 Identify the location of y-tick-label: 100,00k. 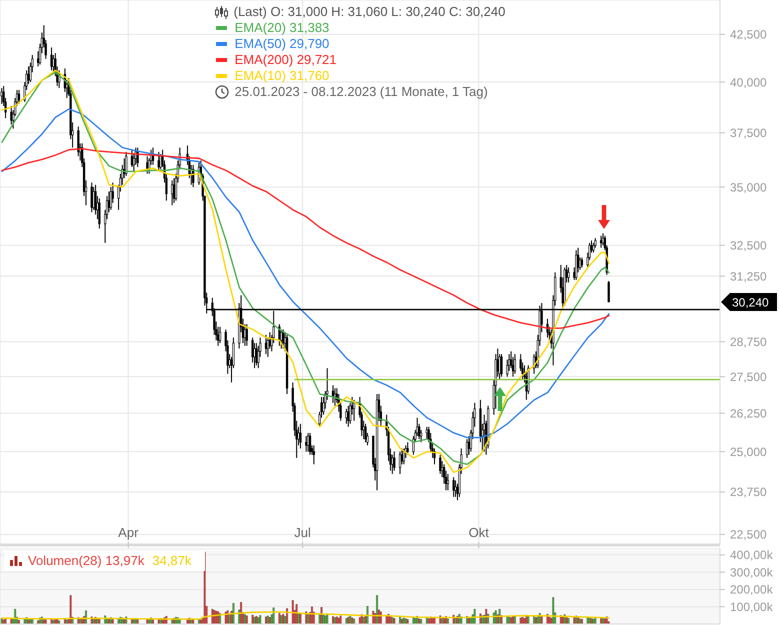
(752, 607).